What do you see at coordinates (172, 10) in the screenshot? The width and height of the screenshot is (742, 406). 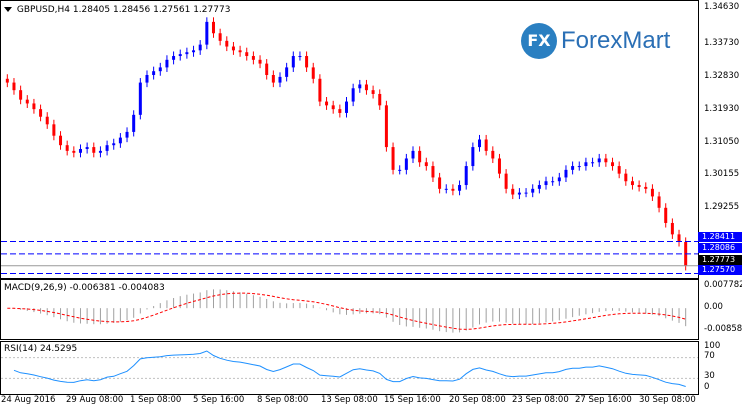 I see `low-value: 1.27561` at bounding box center [172, 10].